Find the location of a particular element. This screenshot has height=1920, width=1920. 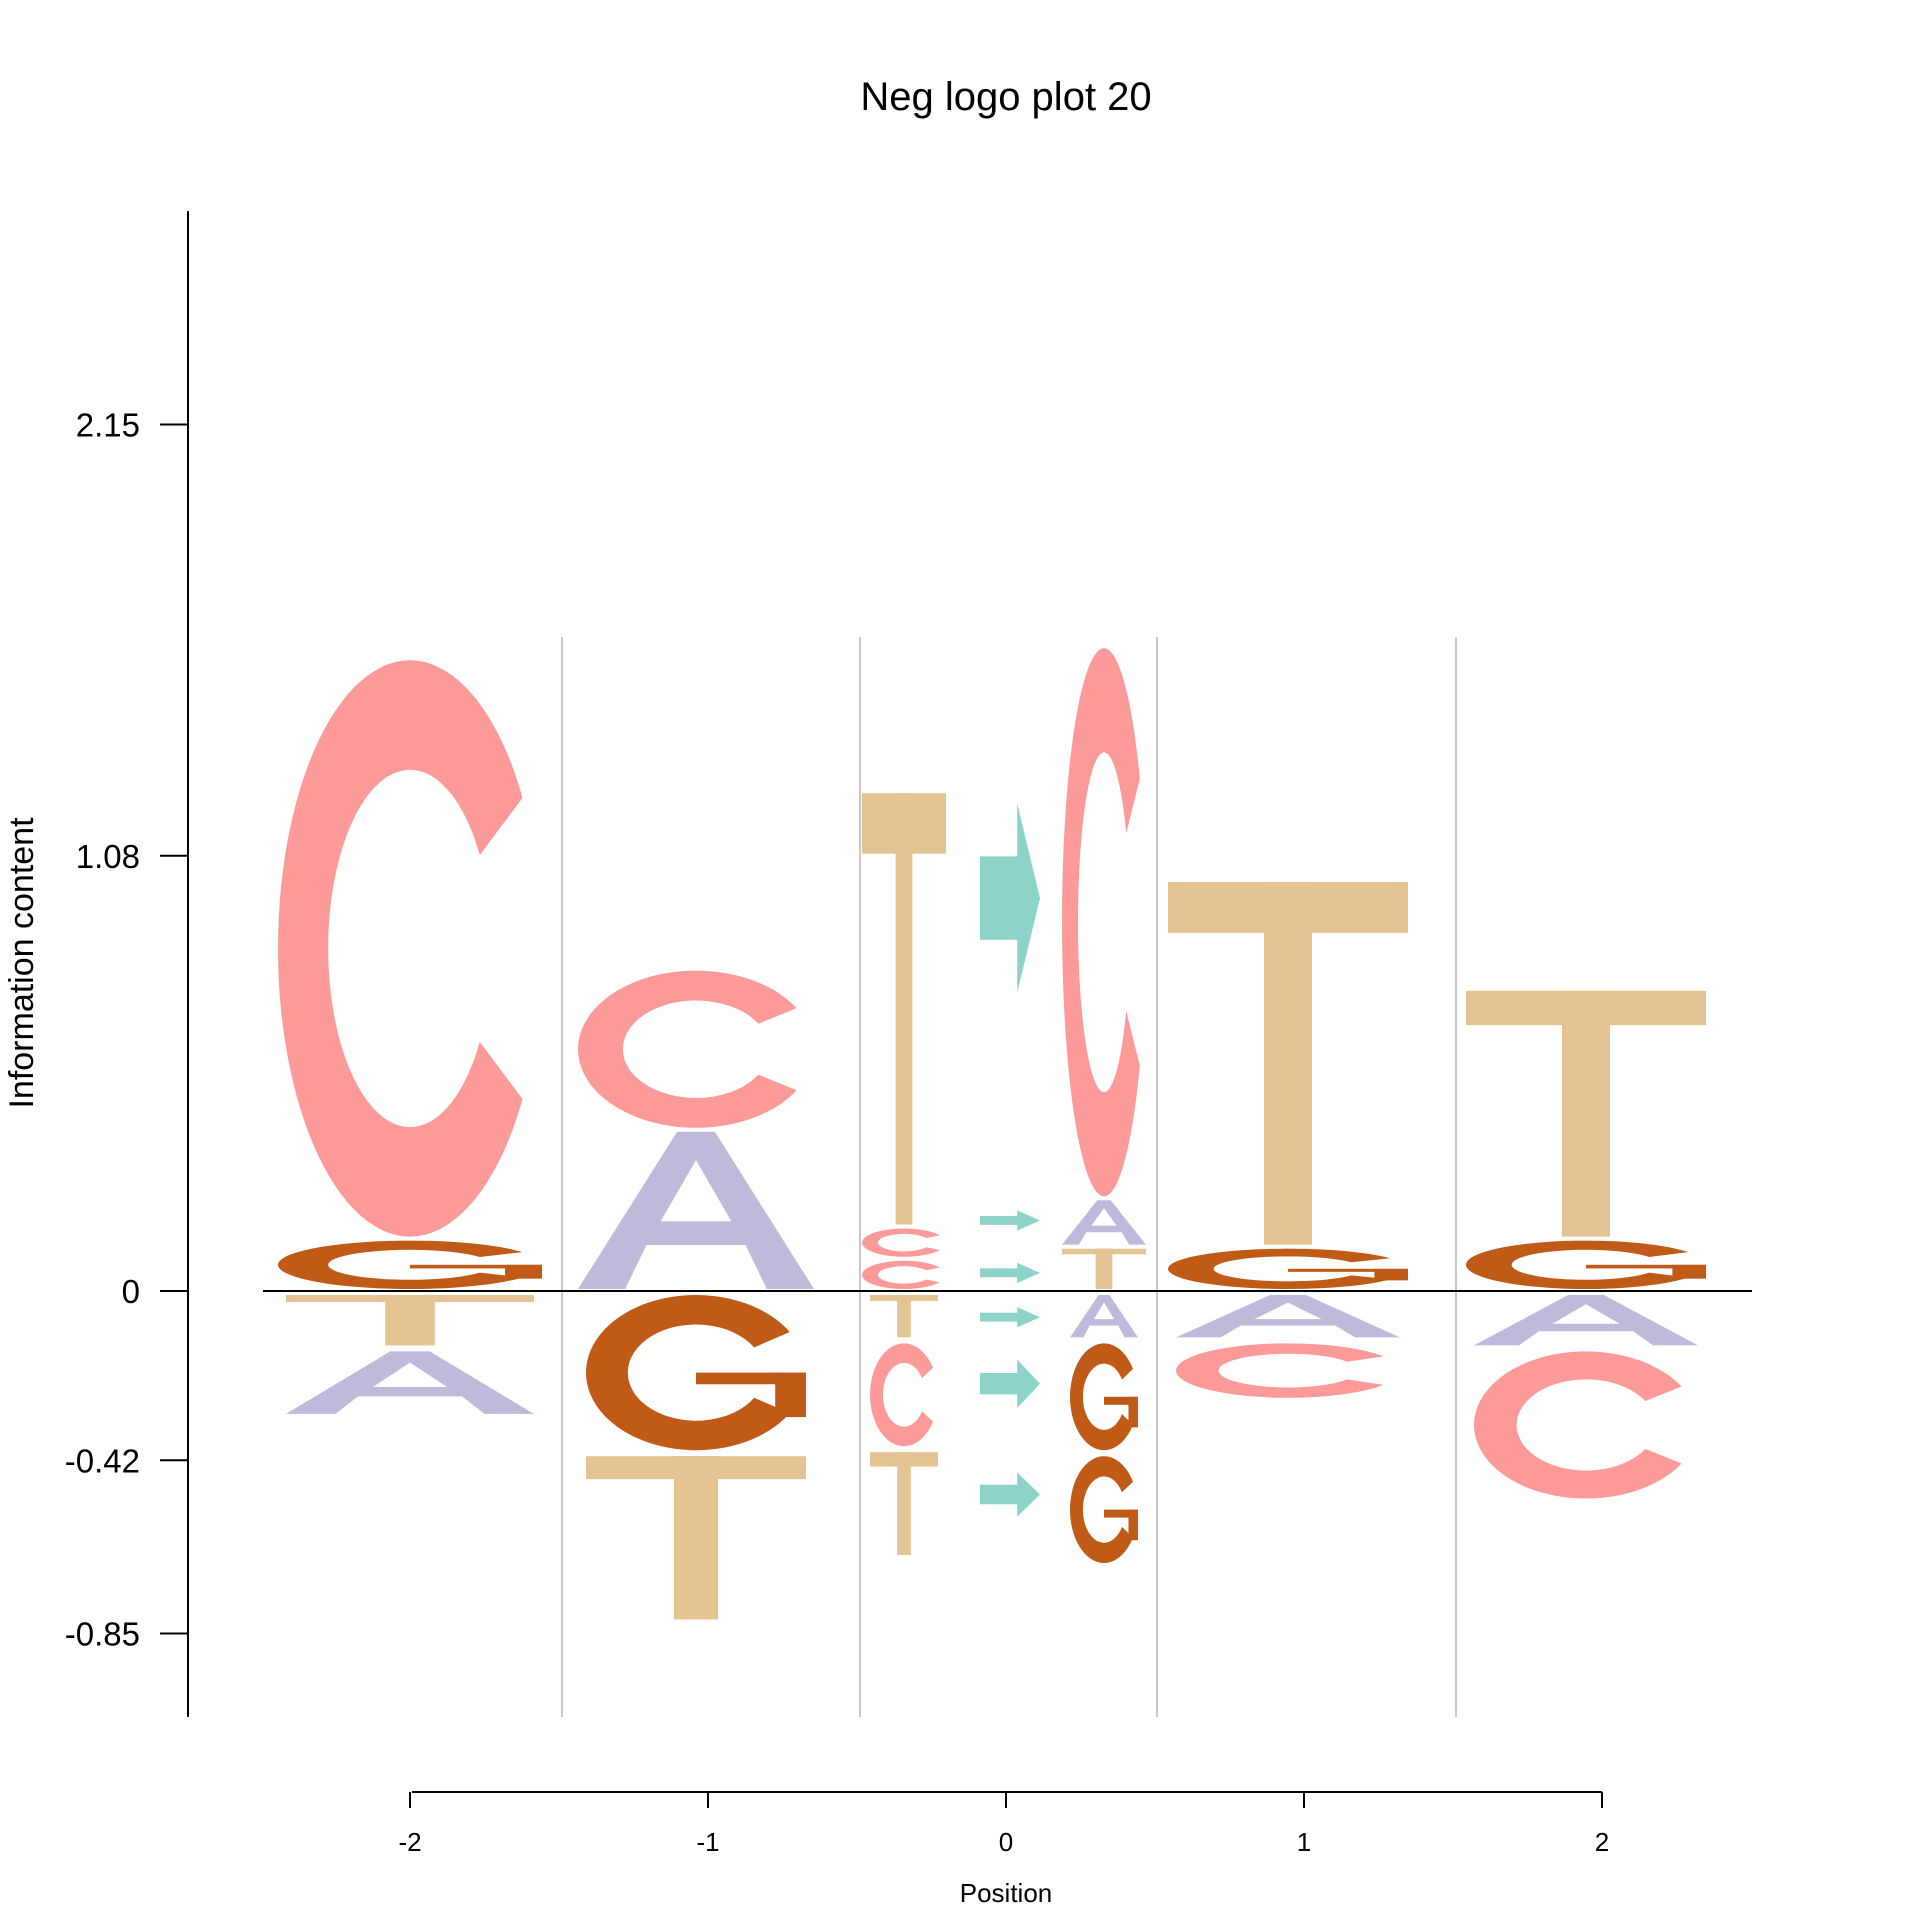

x-tick-label: 0 is located at coordinates (1006, 1842).